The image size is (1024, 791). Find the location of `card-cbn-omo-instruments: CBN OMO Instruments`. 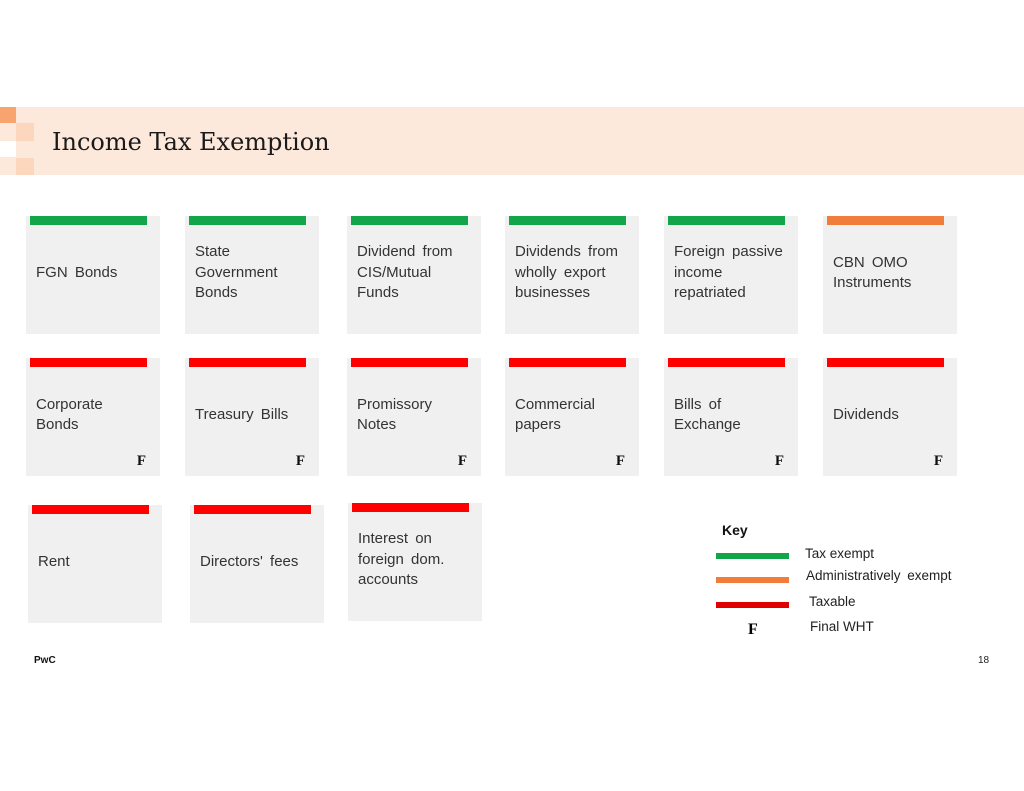

card-cbn-omo-instruments: CBN OMO Instruments is located at coordinates (890, 275).